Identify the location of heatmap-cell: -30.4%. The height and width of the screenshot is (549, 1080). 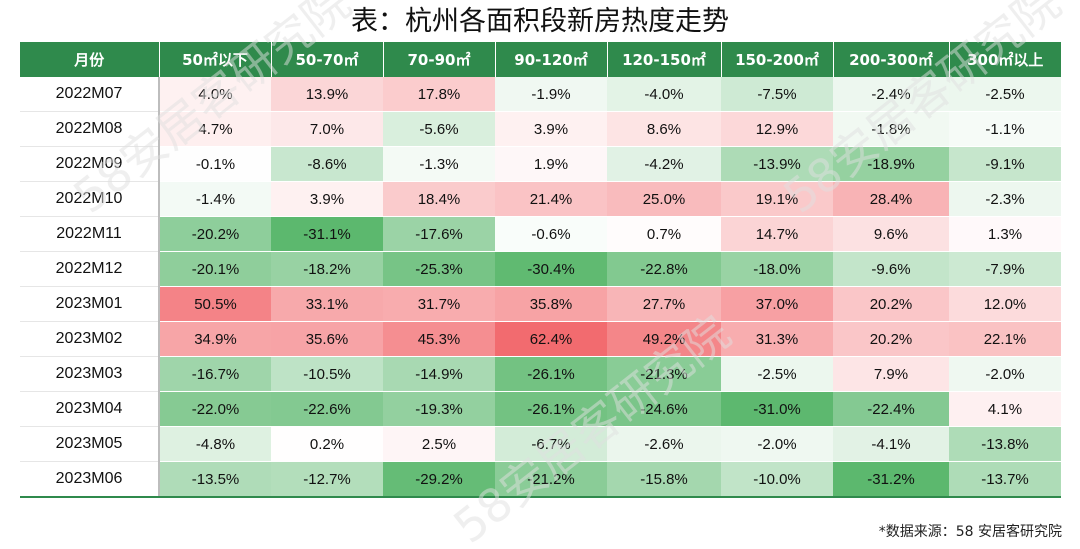
(551, 269).